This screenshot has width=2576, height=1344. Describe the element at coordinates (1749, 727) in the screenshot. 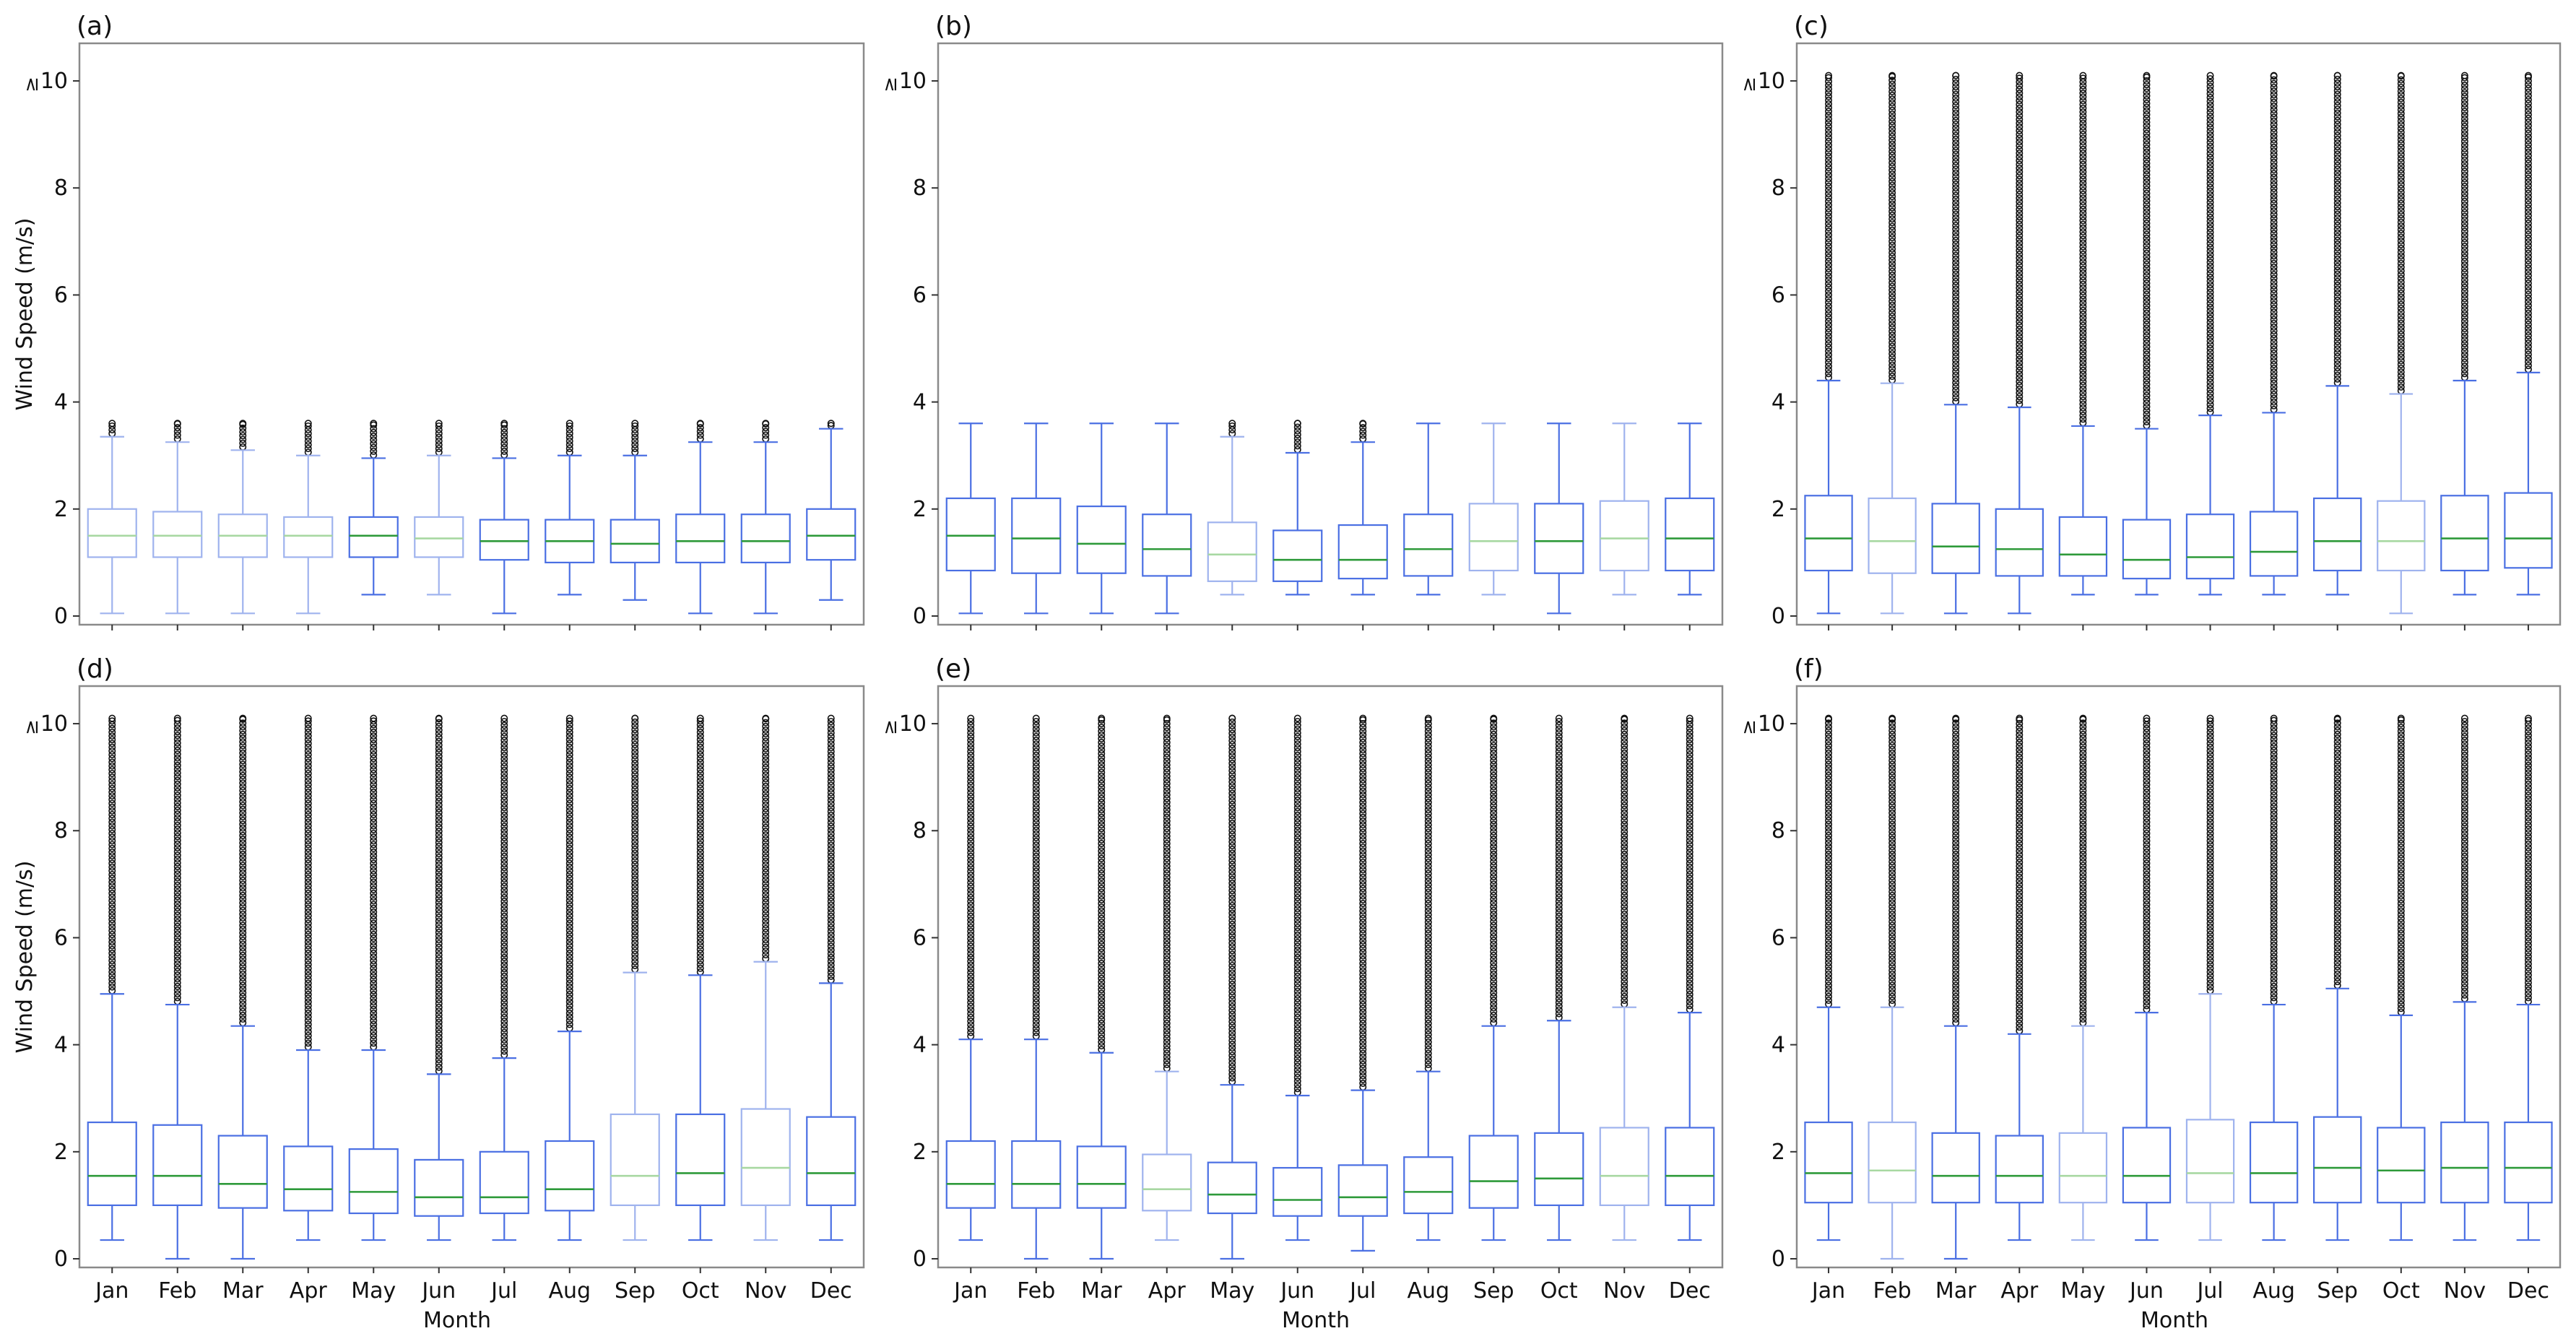

I see `y-tick-prefix: ≥` at that location.